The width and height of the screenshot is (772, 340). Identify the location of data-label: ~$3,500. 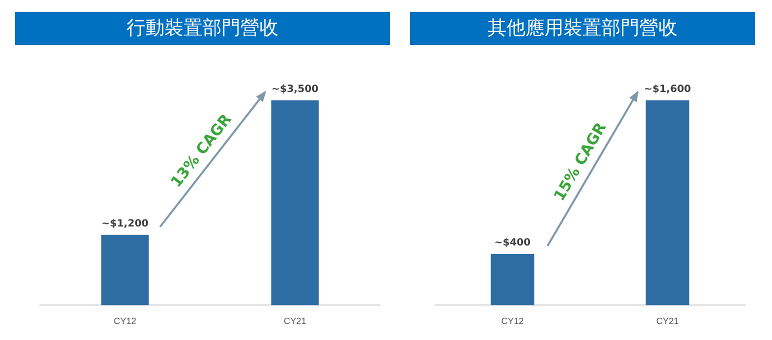
(295, 89).